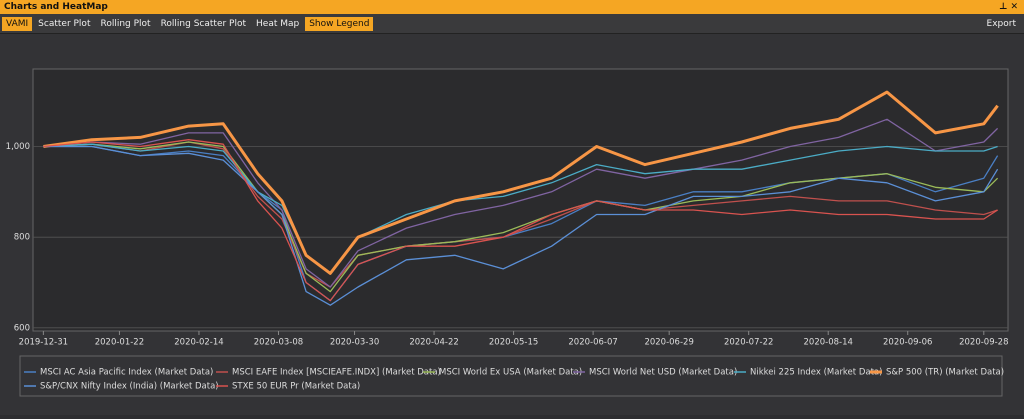  Describe the element at coordinates (64, 23) in the screenshot. I see `scatter-button: Scatter Plot` at that location.